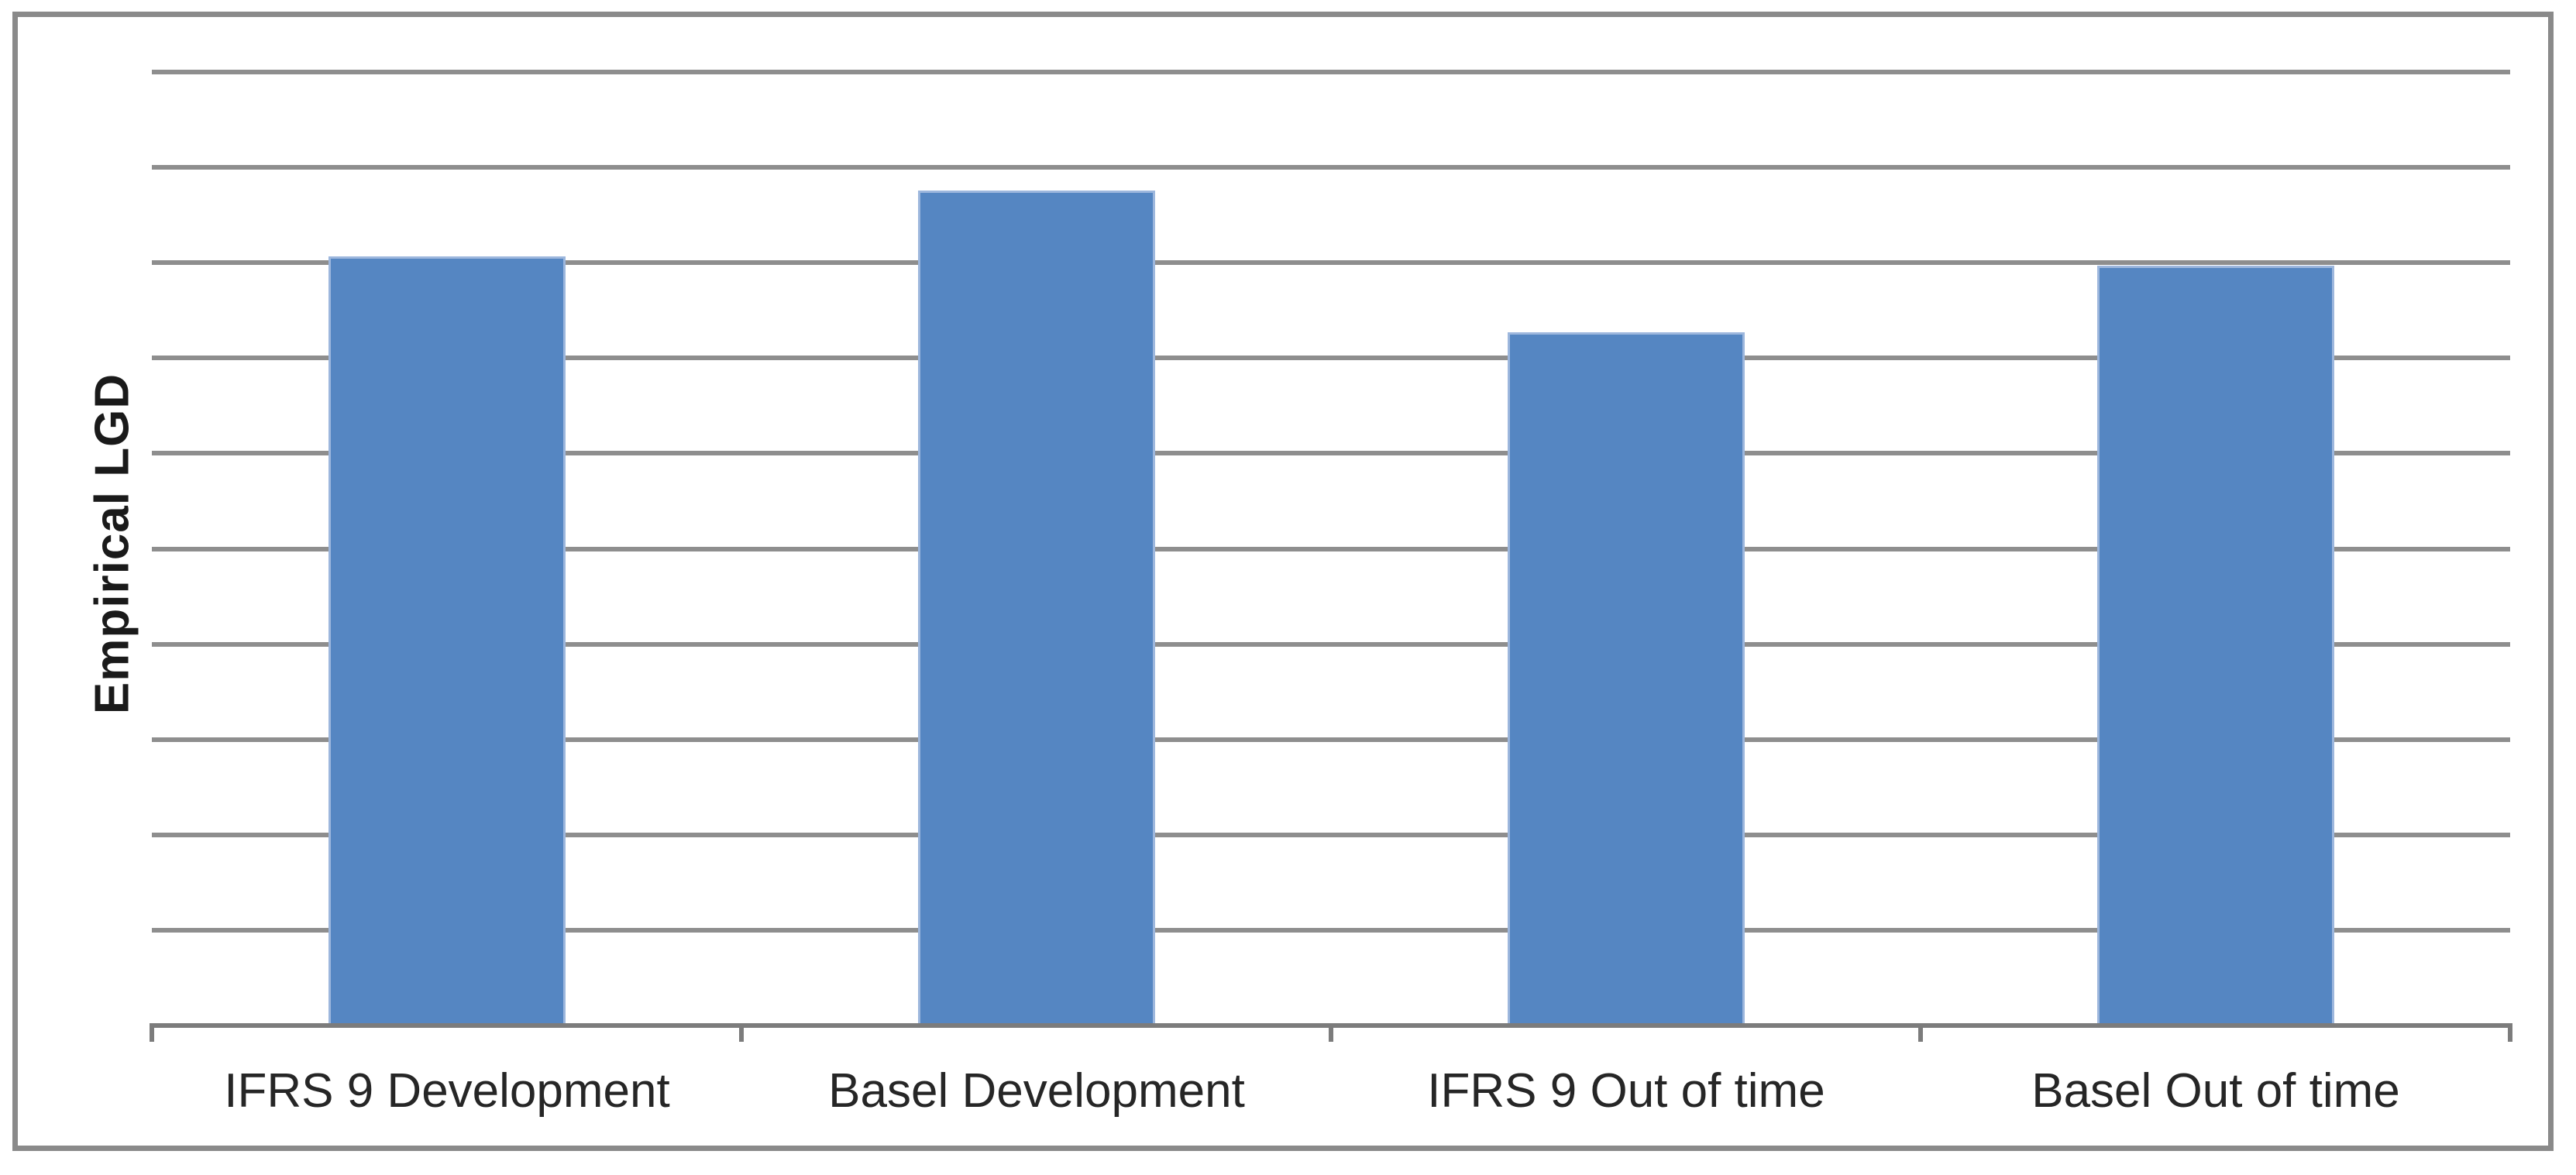  I want to click on x-axis-label: IFRS 9 Development, so click(447, 1091).